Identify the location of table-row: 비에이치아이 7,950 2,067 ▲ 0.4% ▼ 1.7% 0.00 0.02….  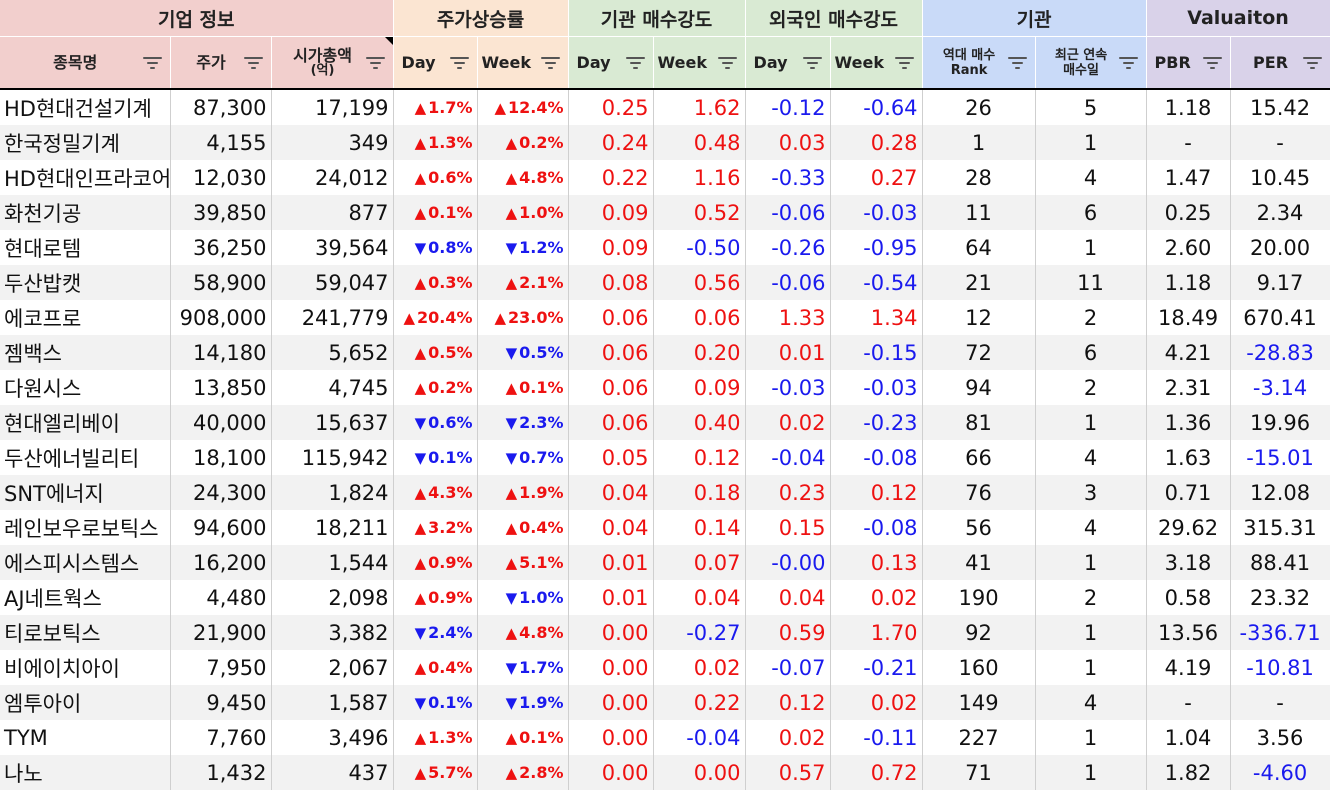
(665, 667).